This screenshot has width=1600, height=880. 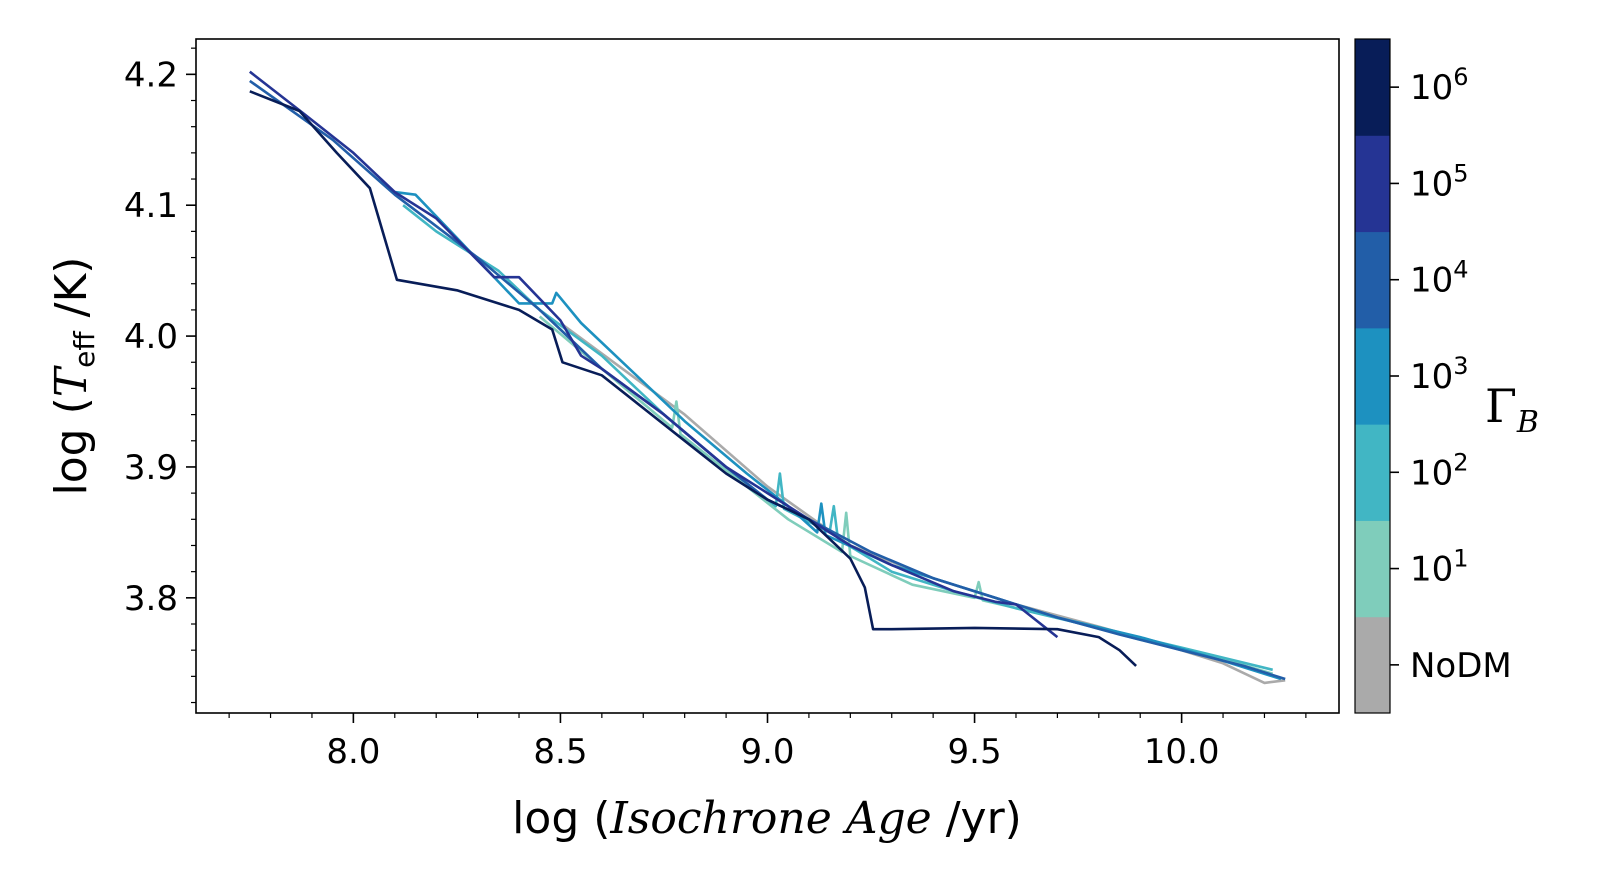 What do you see at coordinates (1439, 181) in the screenshot?
I see `colorbar-tick-label: 10⁵` at bounding box center [1439, 181].